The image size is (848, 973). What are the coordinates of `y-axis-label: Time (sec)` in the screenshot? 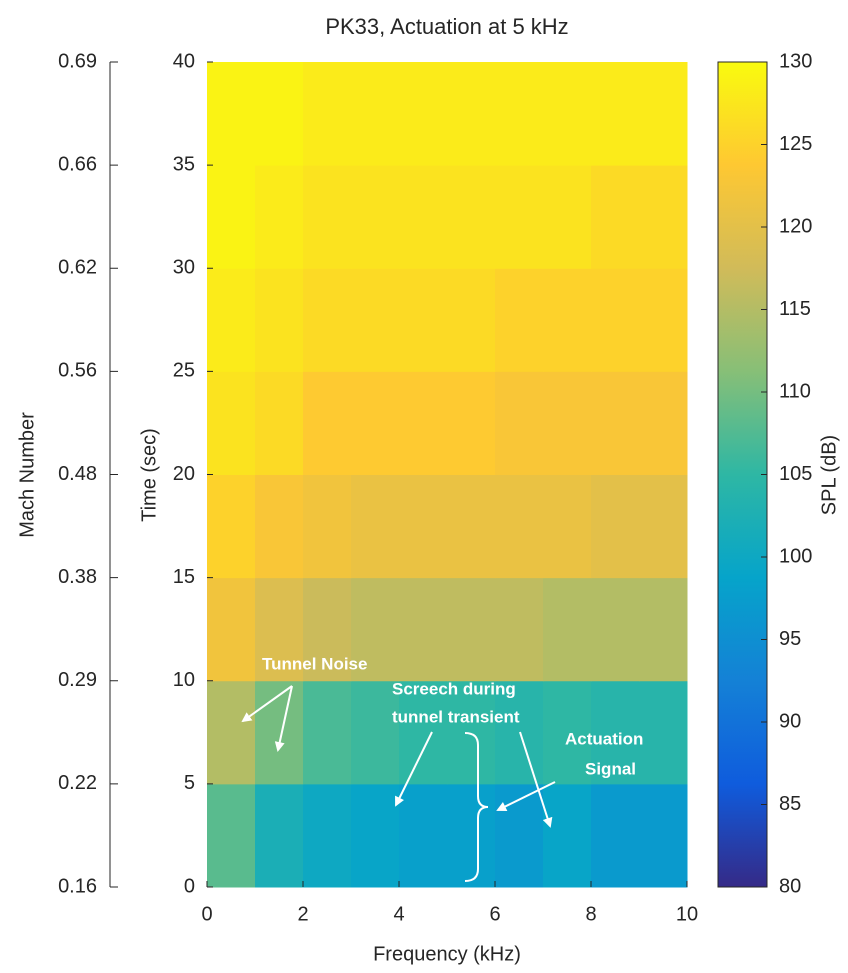 It's located at (149, 475).